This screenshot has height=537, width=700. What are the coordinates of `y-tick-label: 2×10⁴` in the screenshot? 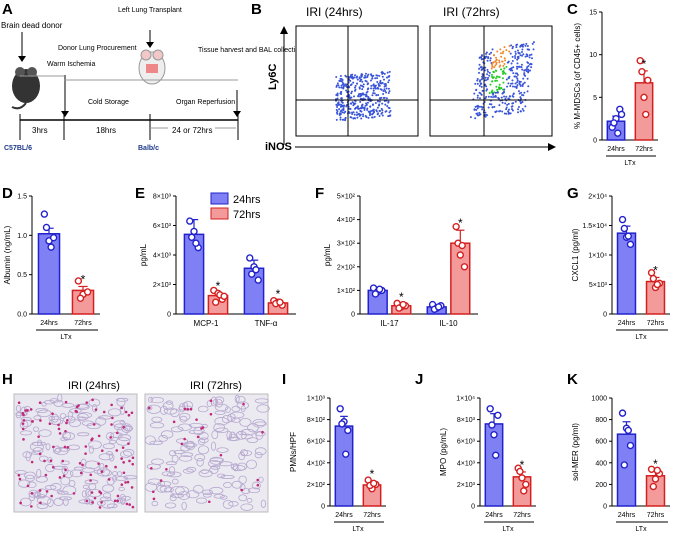 It's located at (597, 197).